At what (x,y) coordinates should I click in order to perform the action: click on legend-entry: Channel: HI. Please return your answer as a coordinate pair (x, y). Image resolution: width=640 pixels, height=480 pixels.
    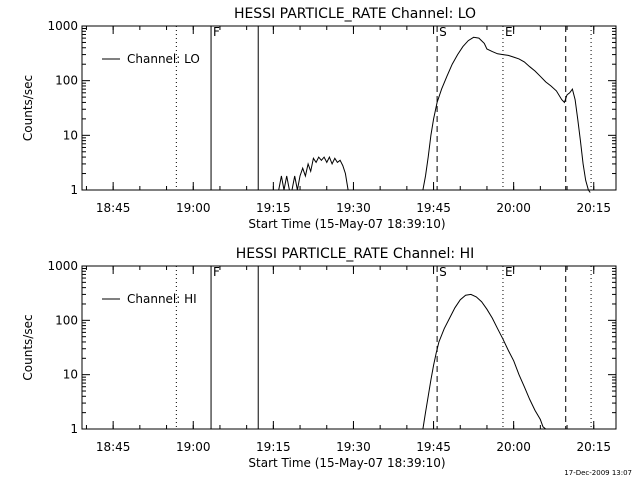
    Looking at the image, I should click on (162, 299).